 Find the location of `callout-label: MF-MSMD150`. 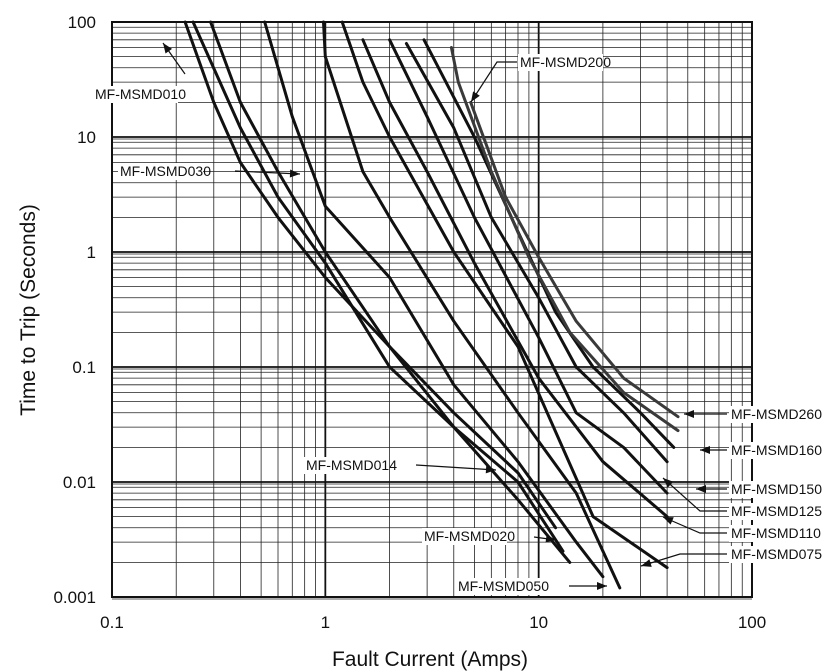

callout-label: MF-MSMD150 is located at coordinates (776, 489).